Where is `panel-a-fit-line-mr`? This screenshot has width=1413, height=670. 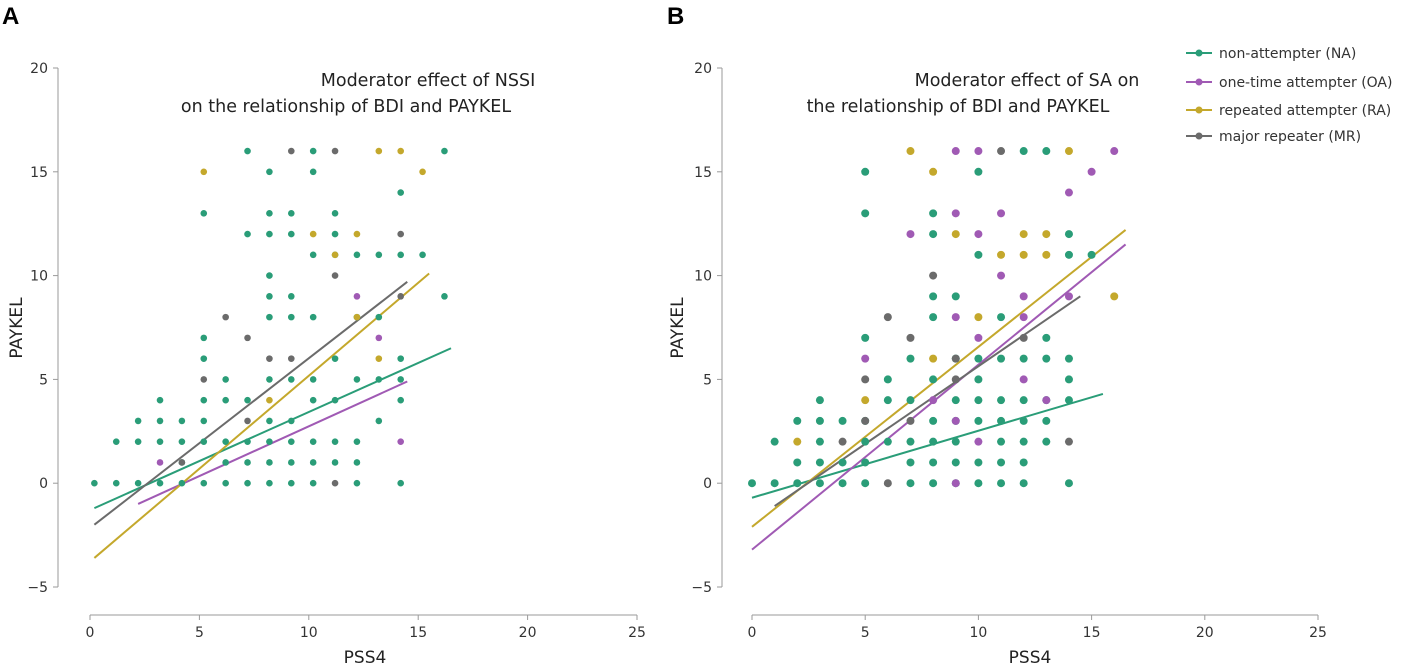 panel-a-fit-line-mr is located at coordinates (250, 403).